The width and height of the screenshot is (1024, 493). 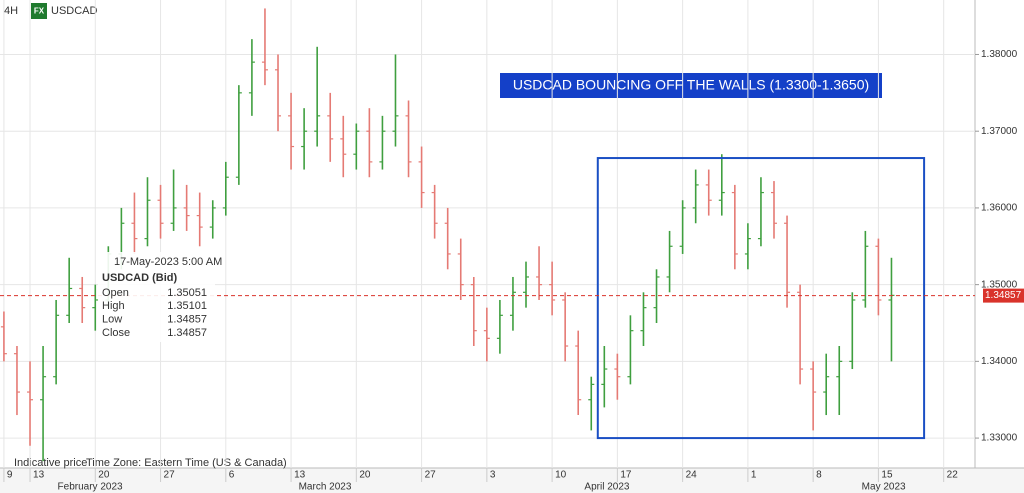 I want to click on x-tick-label: 6, so click(x=232, y=475).